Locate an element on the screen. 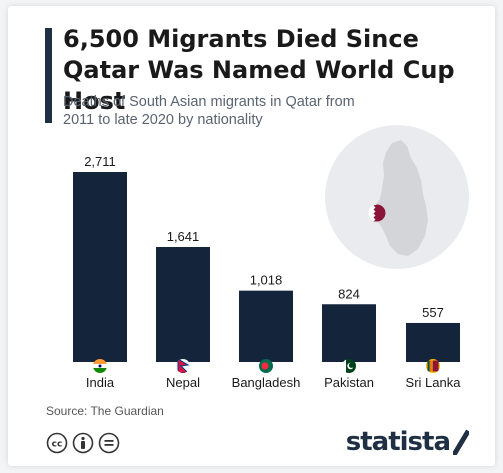  sri-lanka-flag-icon is located at coordinates (433, 366).